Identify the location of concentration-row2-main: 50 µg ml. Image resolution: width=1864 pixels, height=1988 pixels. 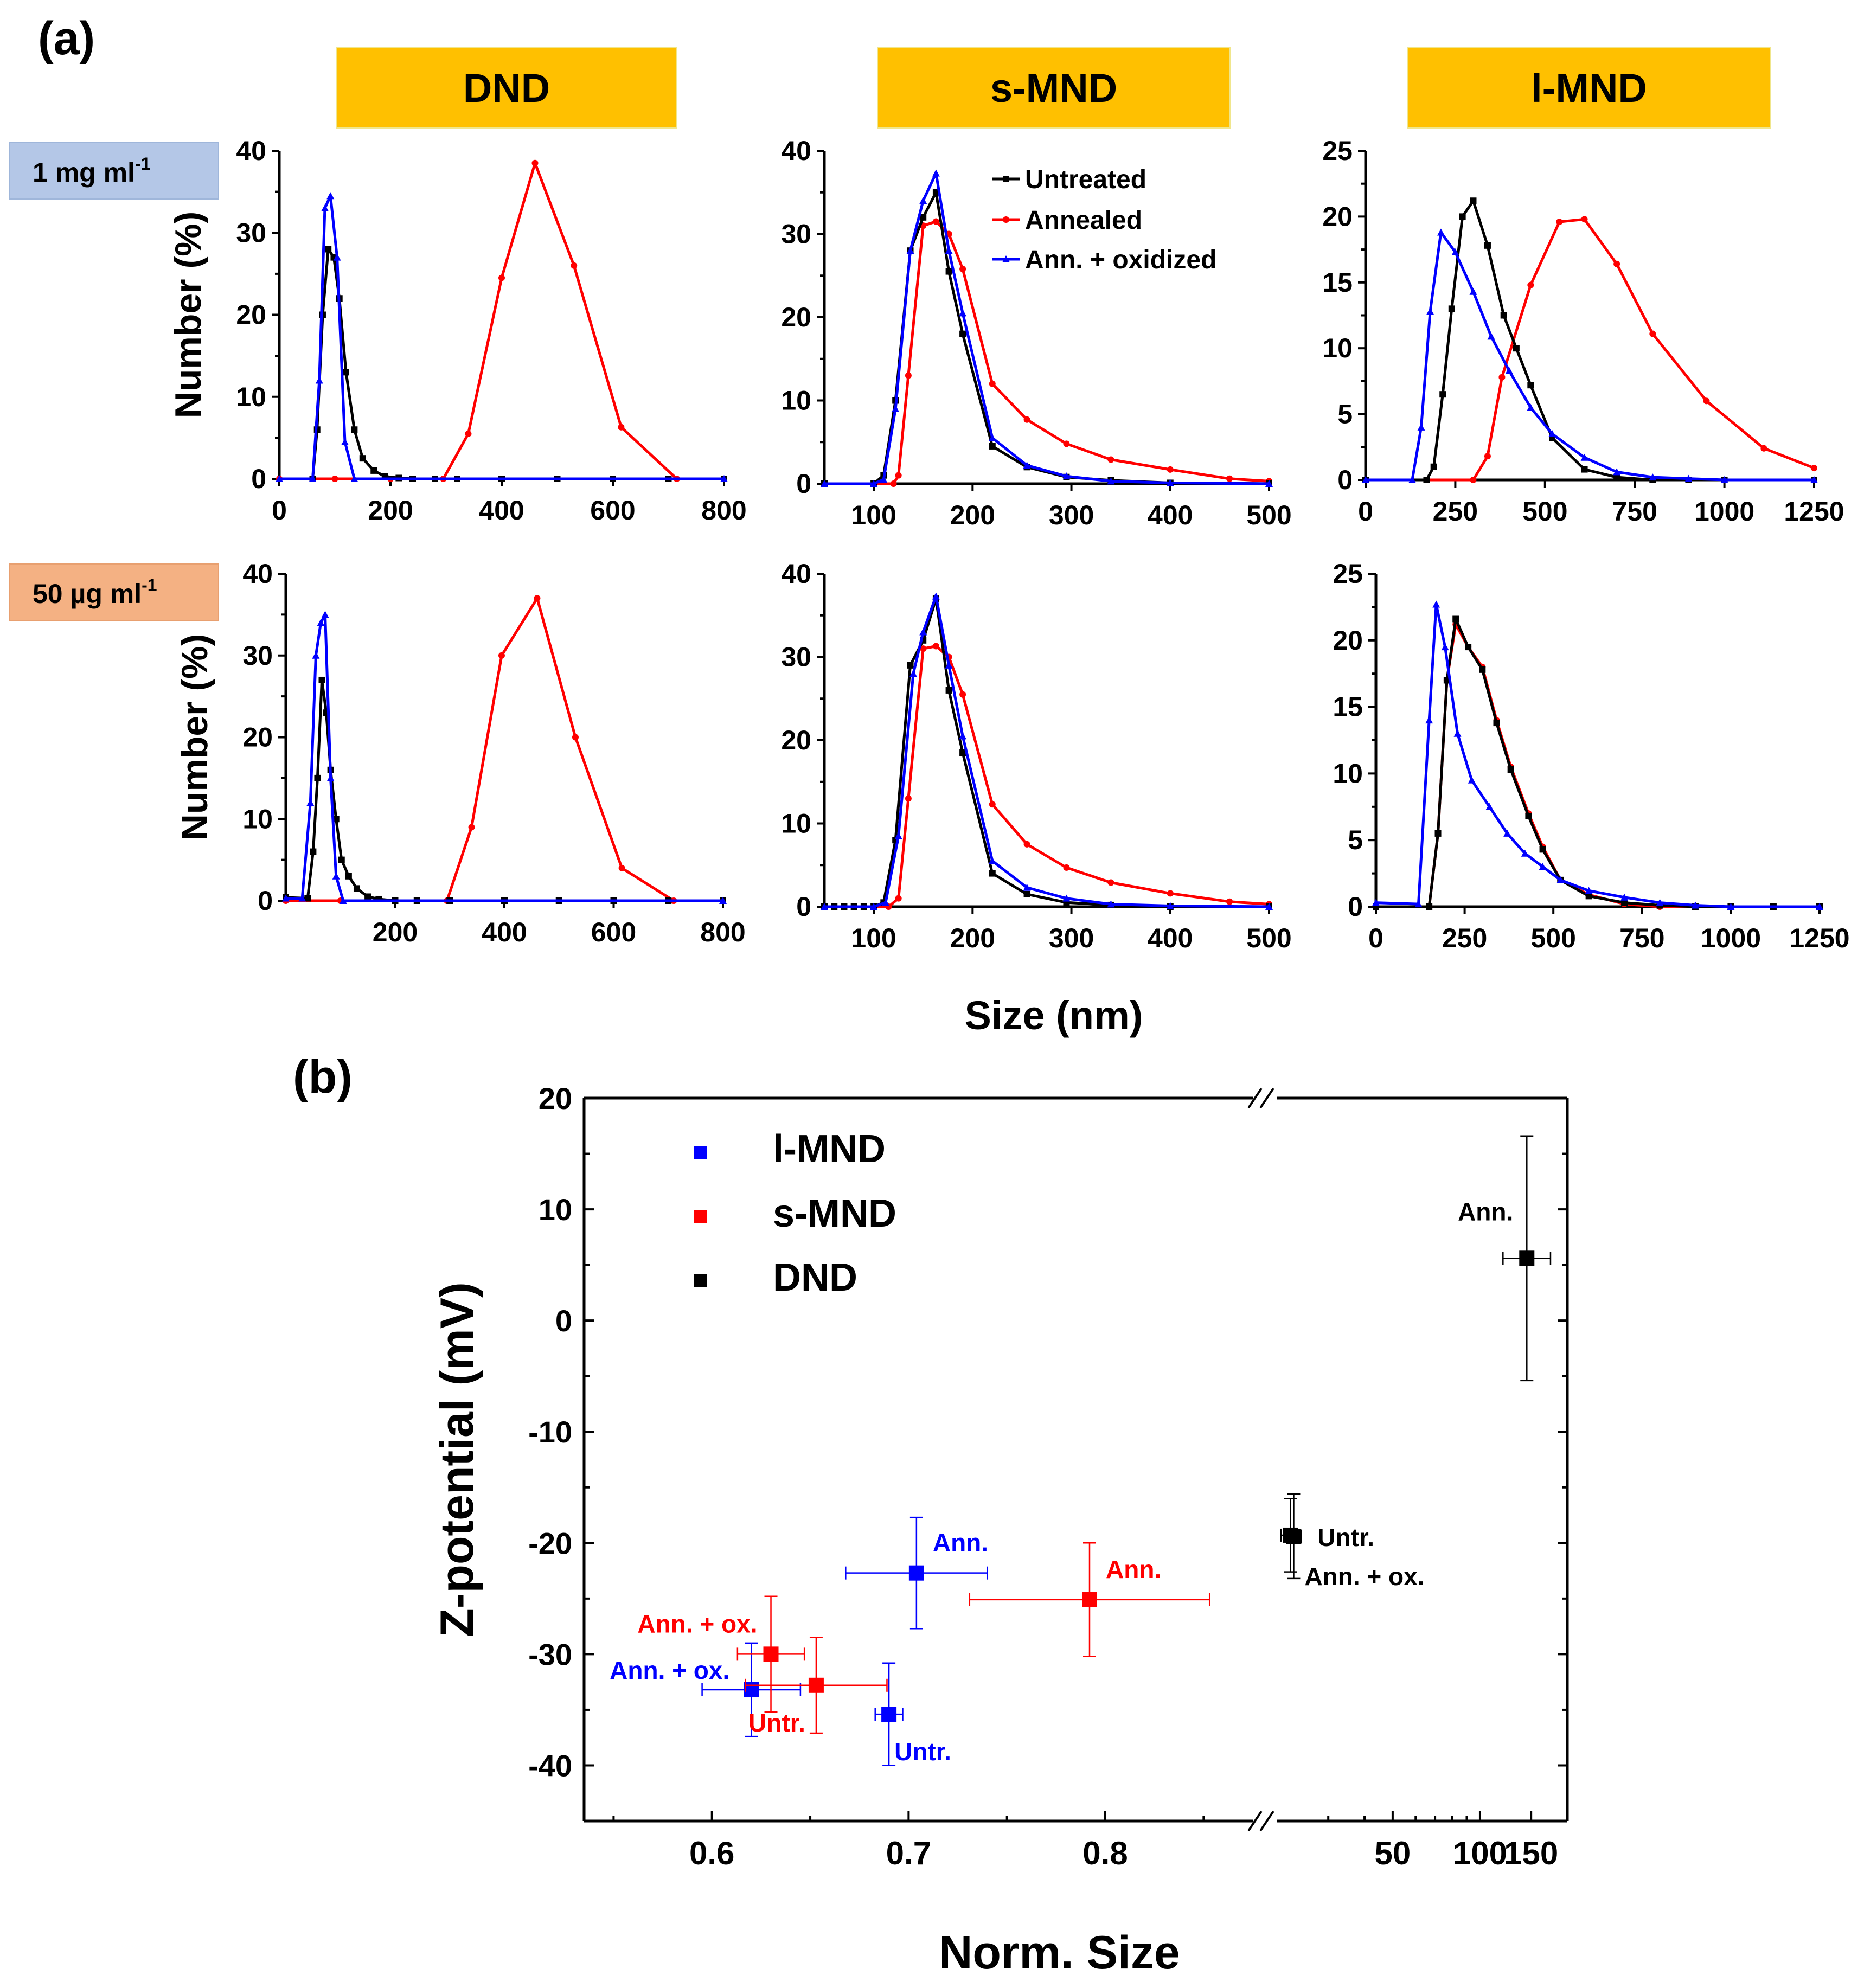
(87, 594).